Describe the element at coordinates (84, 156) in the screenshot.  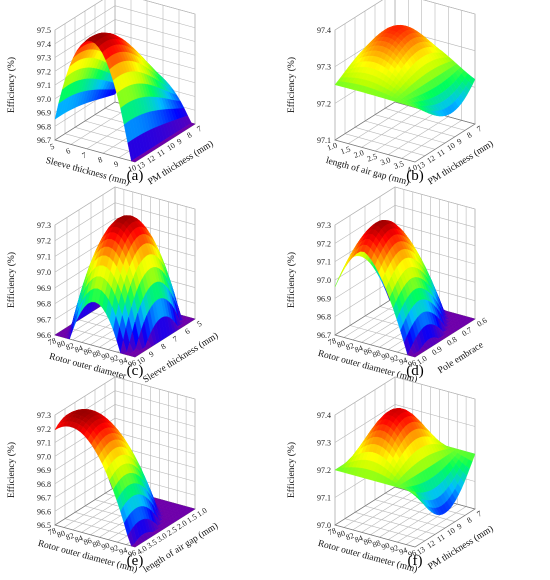
I see `x-tick-label: 7` at that location.